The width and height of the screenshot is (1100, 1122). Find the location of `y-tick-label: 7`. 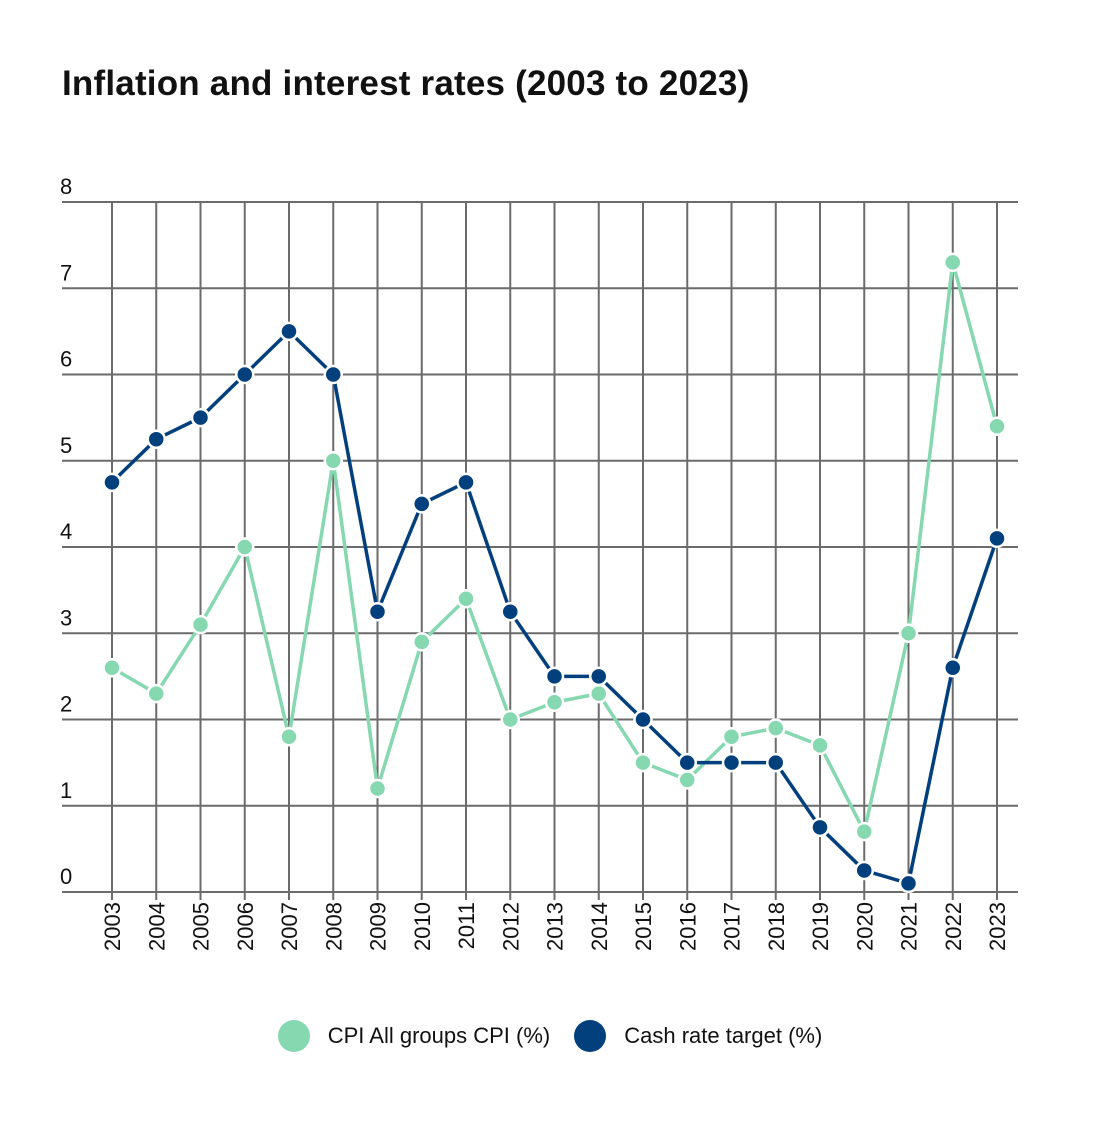

y-tick-label: 7 is located at coordinates (66, 272).